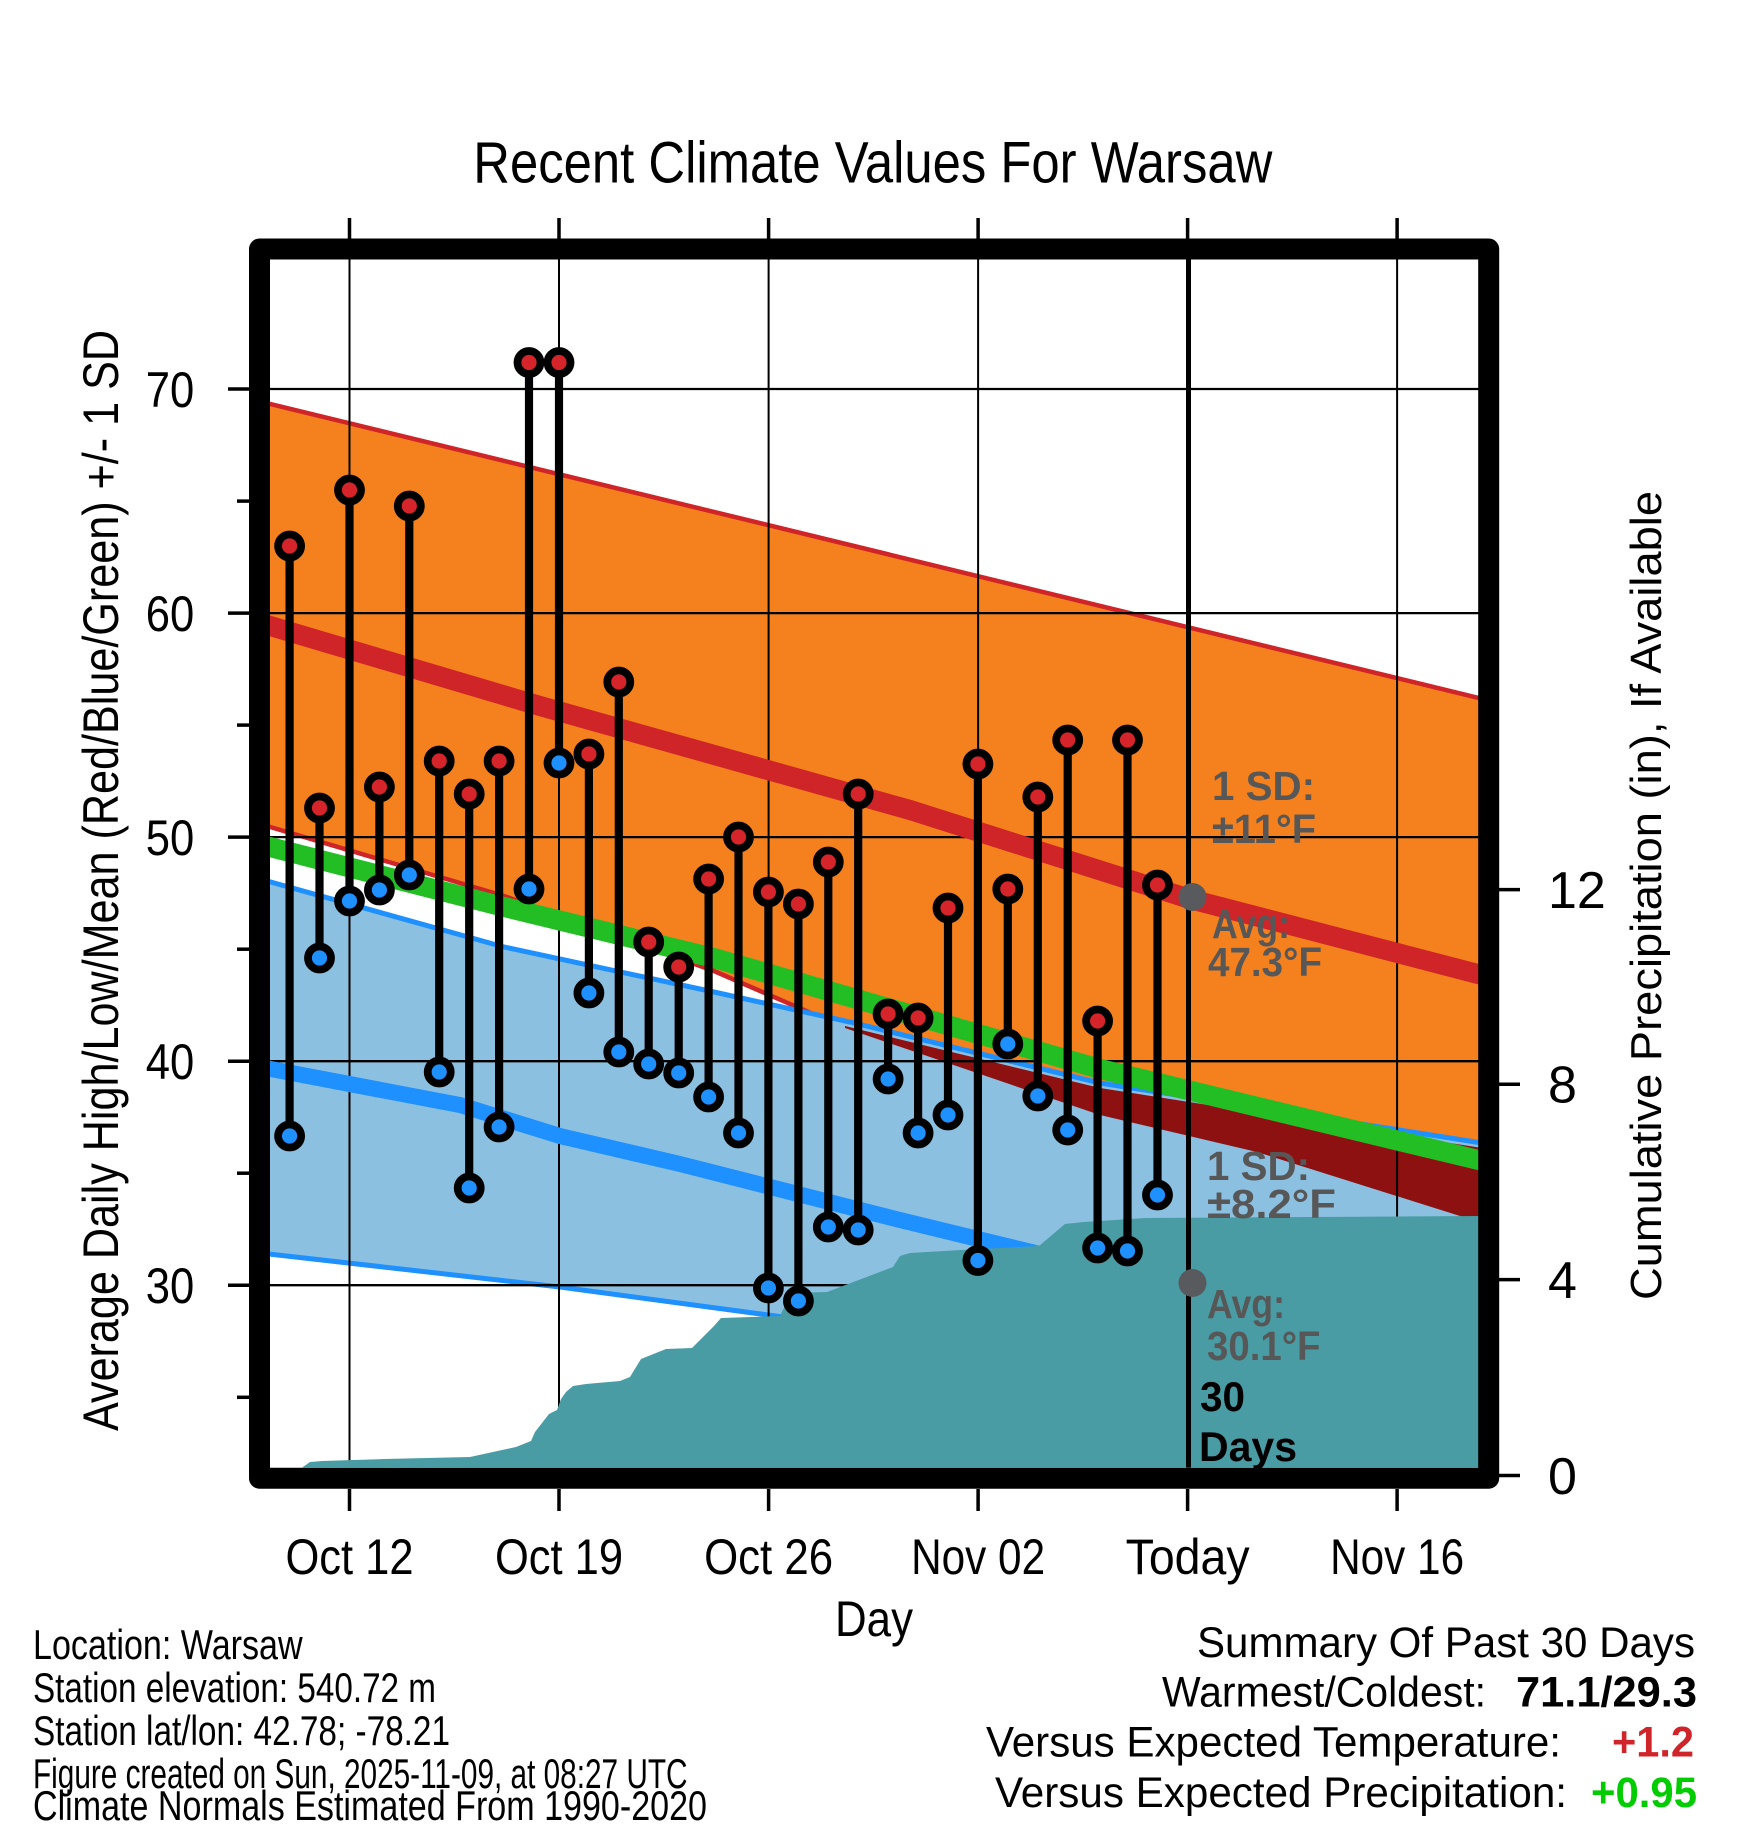 The width and height of the screenshot is (1748, 1828). Describe the element at coordinates (1188, 1557) in the screenshot. I see `svg-text: Today` at that location.